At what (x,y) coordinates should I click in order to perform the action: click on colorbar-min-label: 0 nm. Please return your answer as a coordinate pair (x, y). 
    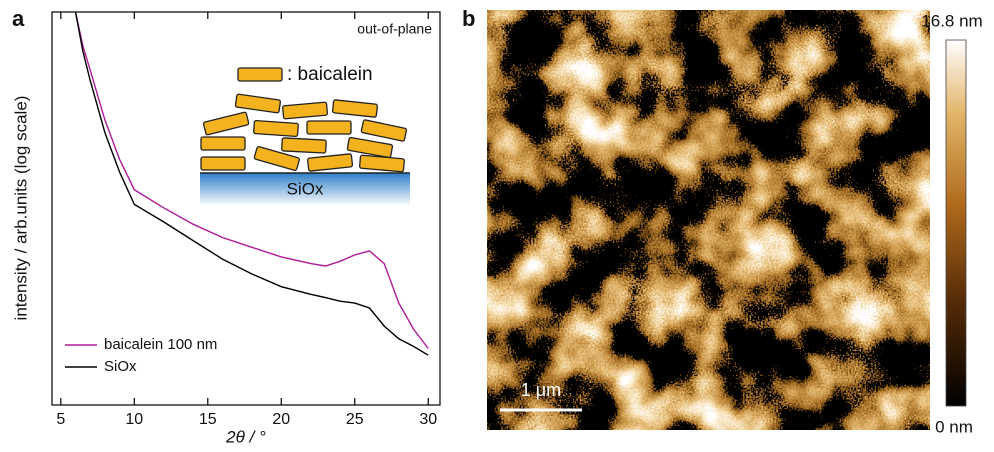
    Looking at the image, I should click on (954, 426).